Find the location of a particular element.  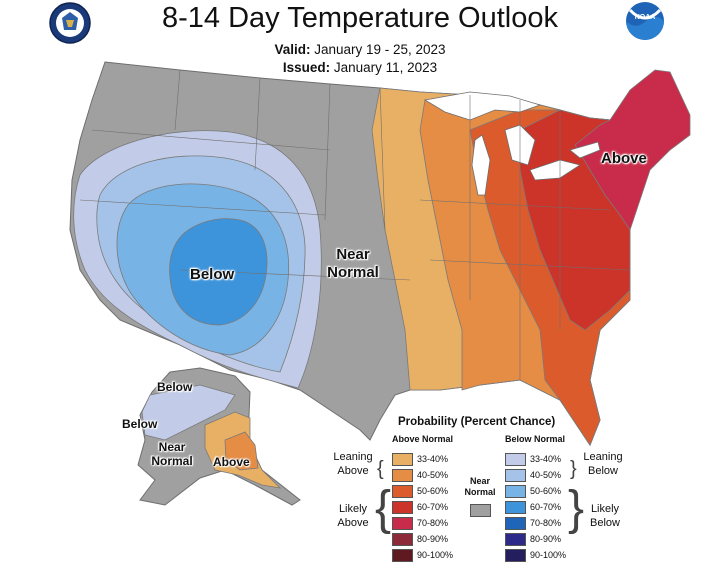

valid-dates: January 19 - 25, 2023 is located at coordinates (380, 49).